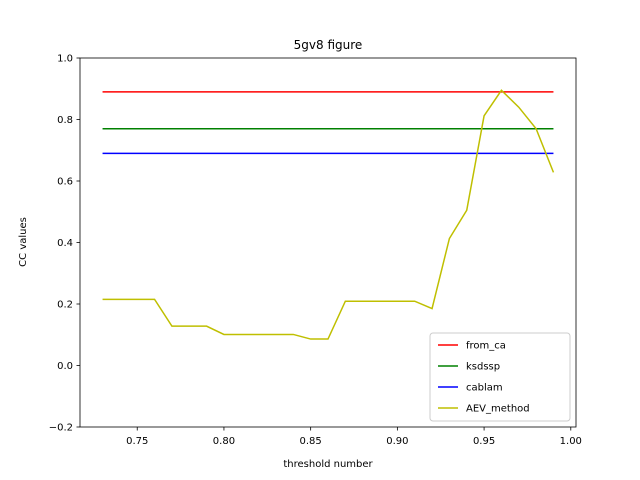  Describe the element at coordinates (65, 243) in the screenshot. I see `y-tick-label: 0.4` at that location.